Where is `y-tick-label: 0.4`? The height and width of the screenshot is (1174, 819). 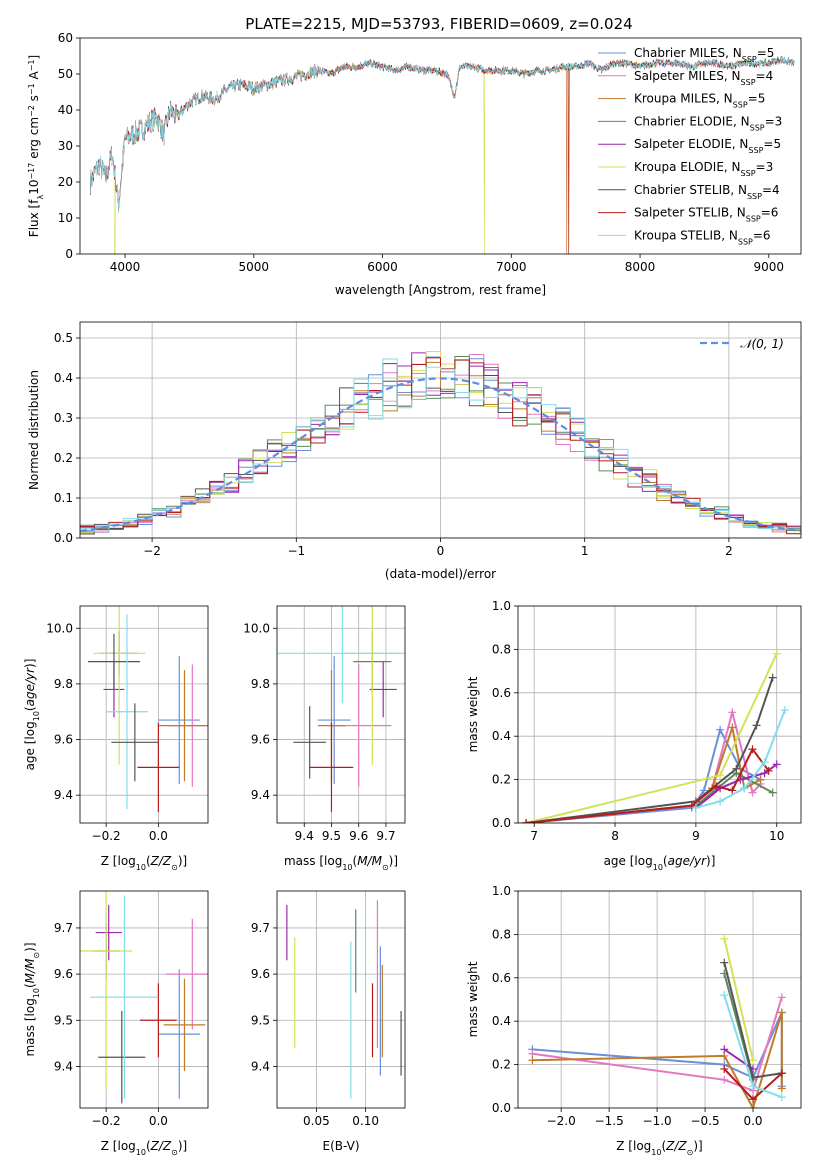 y-tick-label: 0.4 is located at coordinates (501, 1021).